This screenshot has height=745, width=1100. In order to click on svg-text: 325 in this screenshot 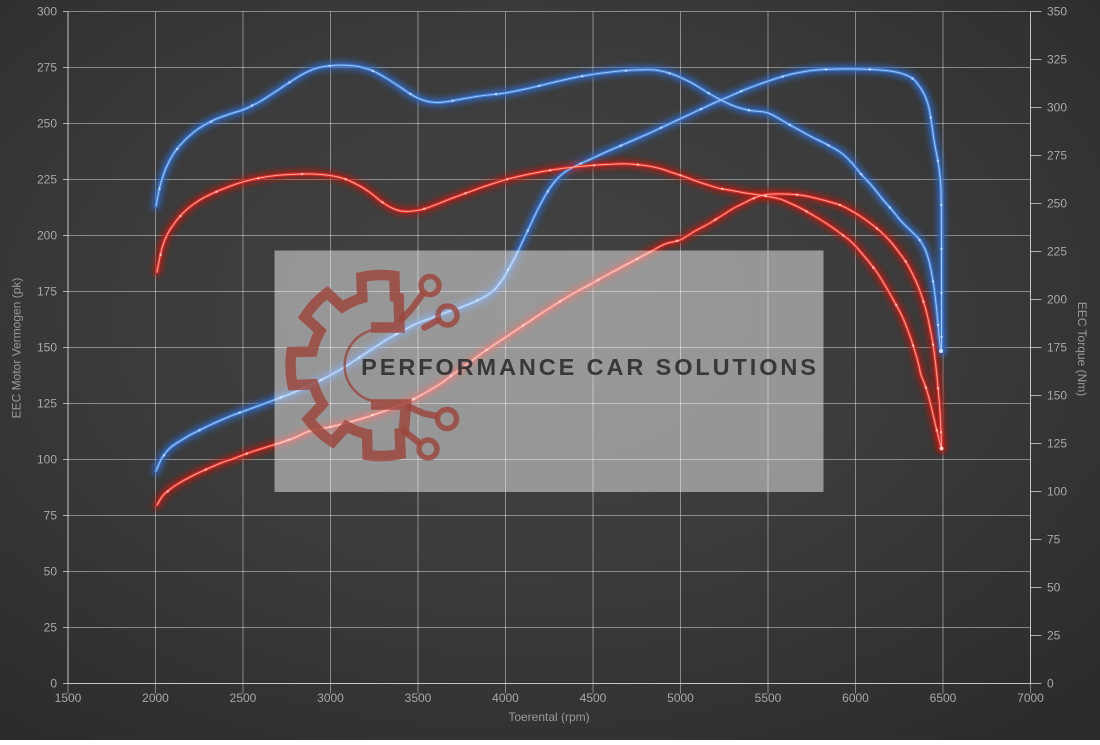, I will do `click(1057, 60)`.